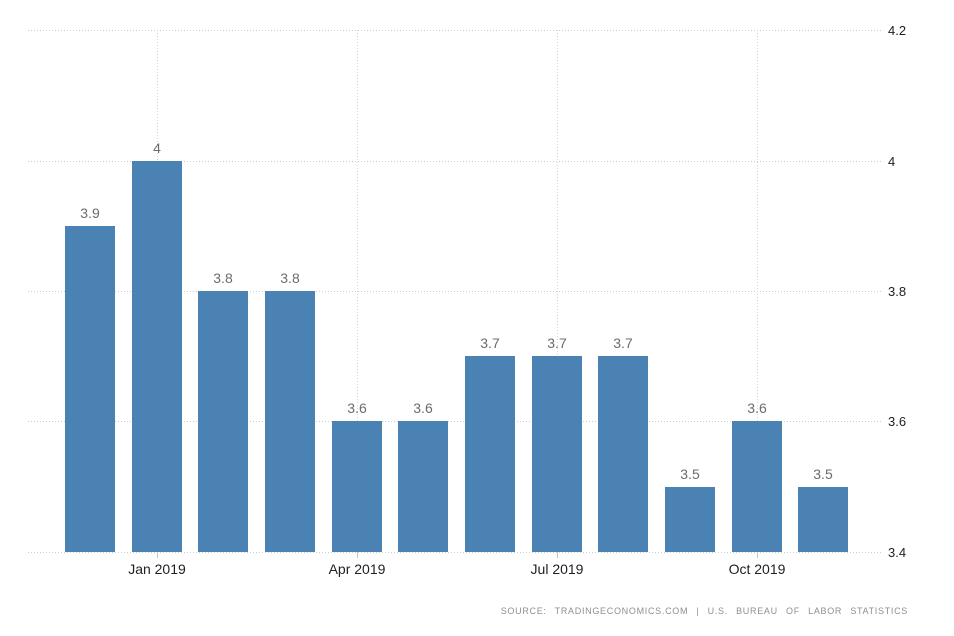 This screenshot has width=954, height=636. Describe the element at coordinates (157, 569) in the screenshot. I see `x-axis-label: Jan 2019` at that location.